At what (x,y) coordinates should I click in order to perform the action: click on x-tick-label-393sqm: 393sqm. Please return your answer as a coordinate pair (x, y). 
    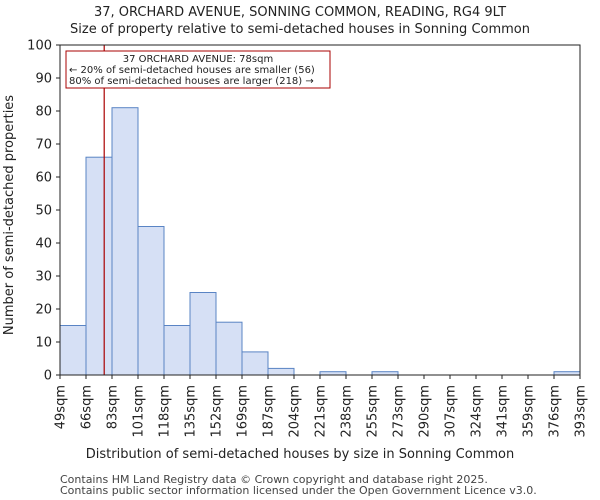
    Looking at the image, I should click on (581, 411).